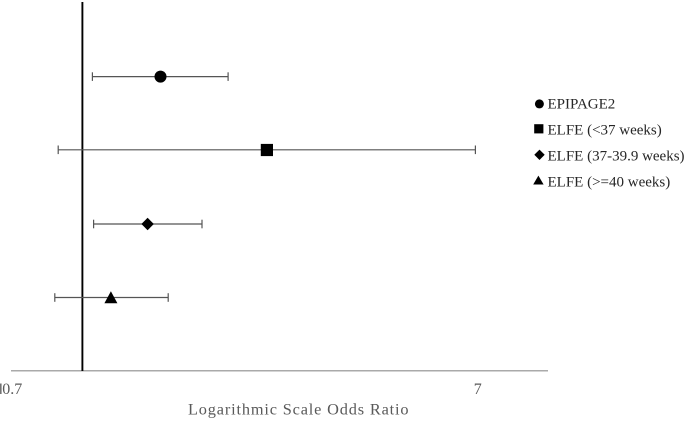 Image resolution: width=685 pixels, height=422 pixels. What do you see at coordinates (582, 105) in the screenshot?
I see `svg-text: EPIPAGE2` at bounding box center [582, 105].